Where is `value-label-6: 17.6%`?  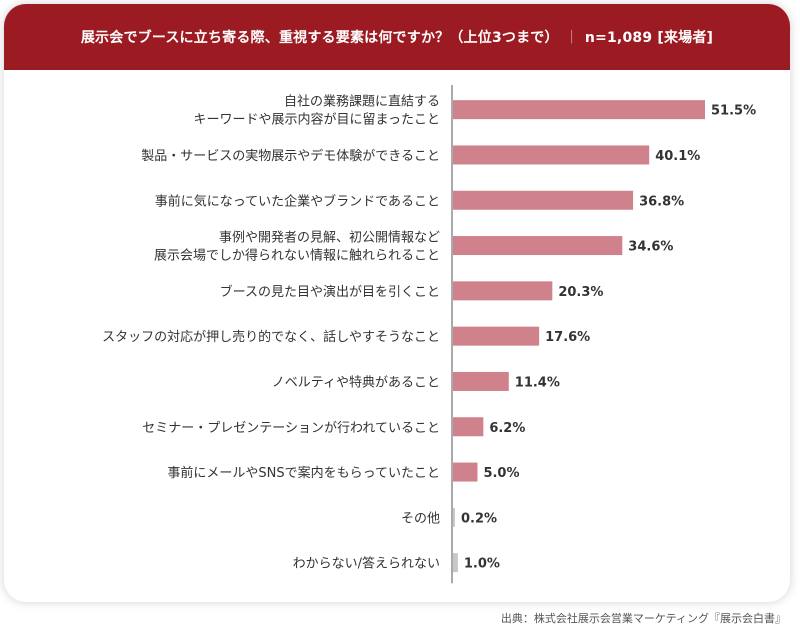
value-label-6: 17.6% is located at coordinates (567, 337).